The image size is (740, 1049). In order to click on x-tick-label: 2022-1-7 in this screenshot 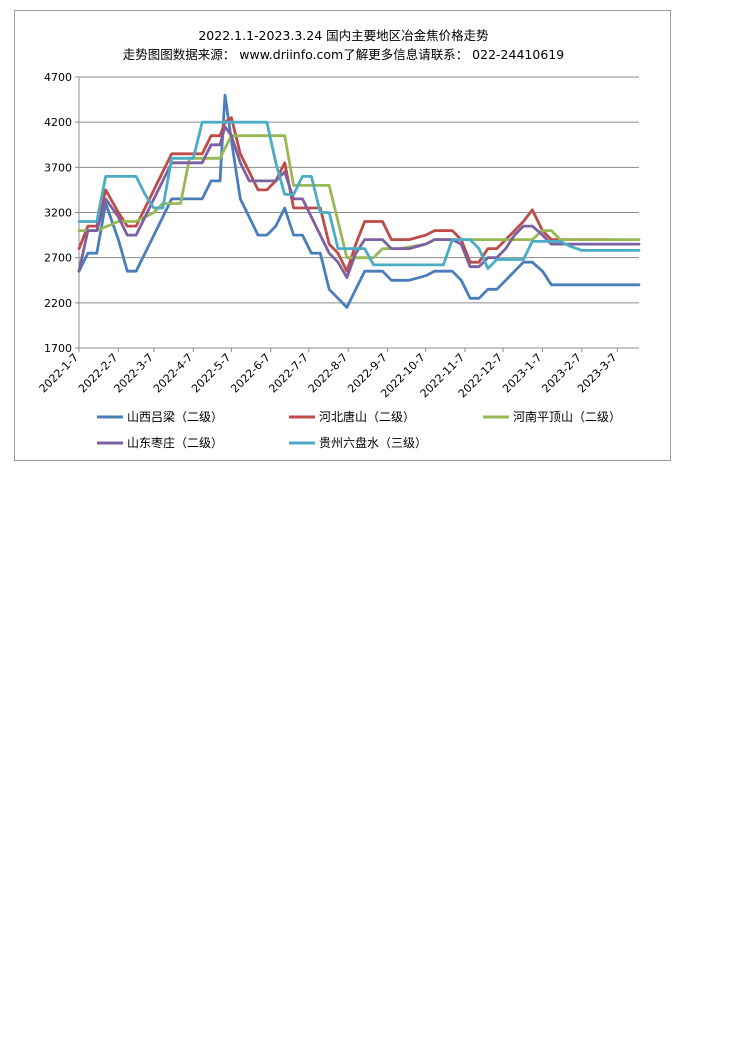, I will do `click(59, 373)`.